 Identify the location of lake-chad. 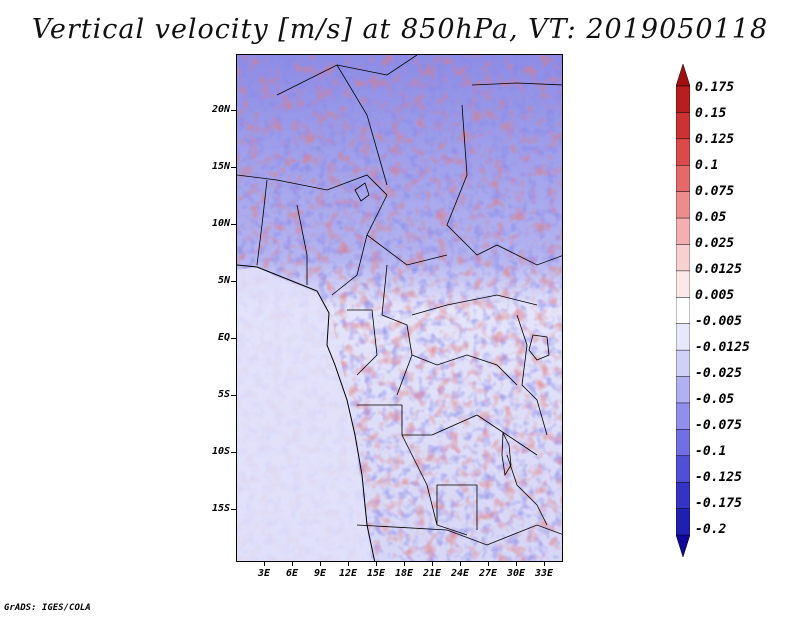
(362, 192).